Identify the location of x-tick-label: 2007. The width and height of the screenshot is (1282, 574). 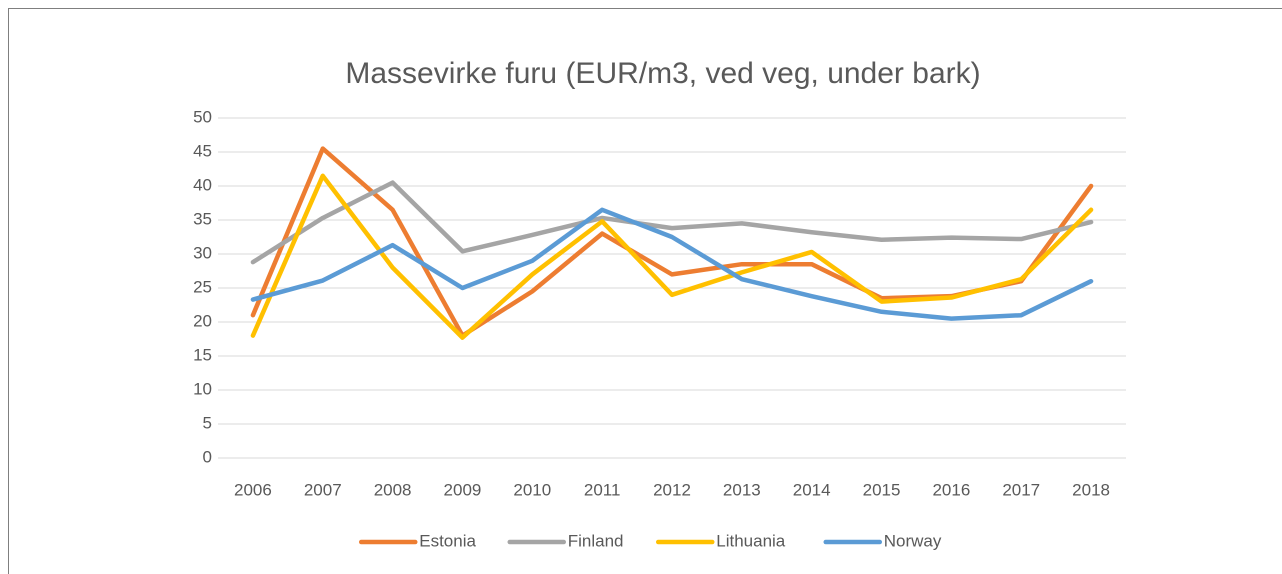
(323, 489).